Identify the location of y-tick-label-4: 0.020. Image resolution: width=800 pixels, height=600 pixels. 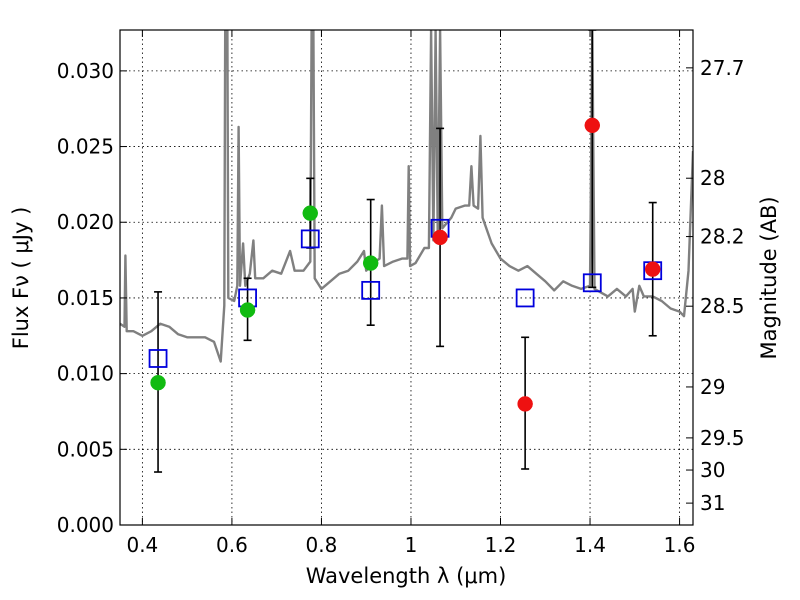
(85, 222).